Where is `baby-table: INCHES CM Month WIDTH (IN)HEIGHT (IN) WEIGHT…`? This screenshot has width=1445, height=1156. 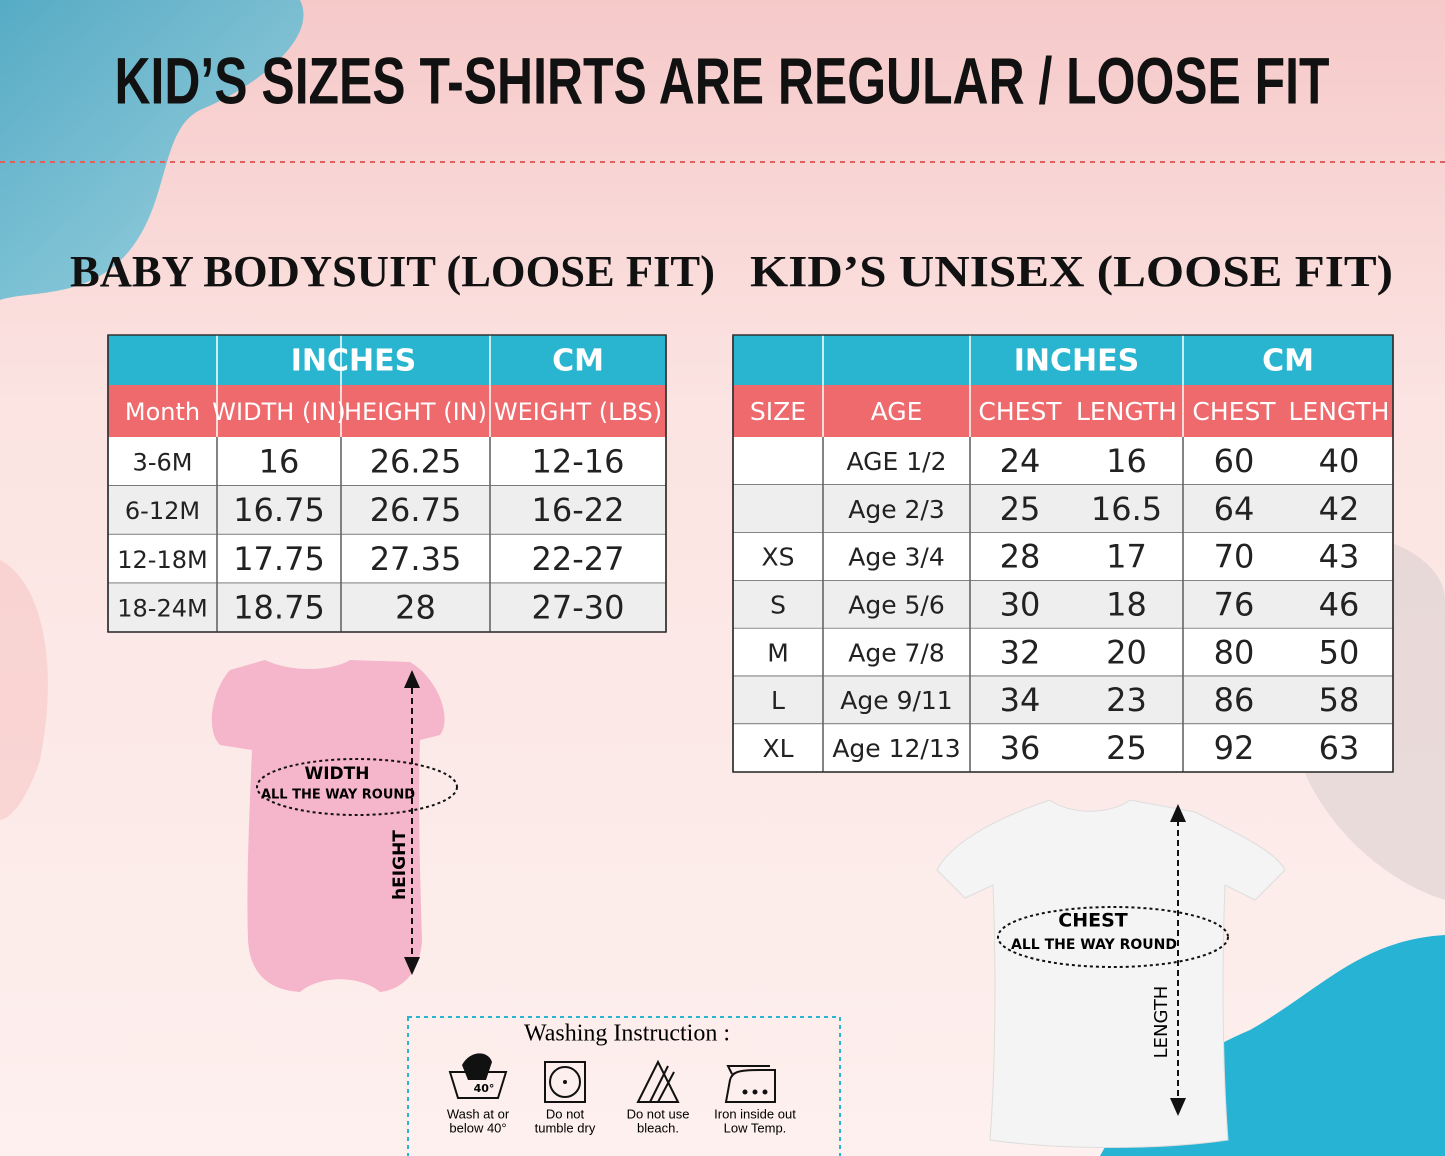 baby-table: INCHES CM Month WIDTH (IN)HEIGHT (IN) WEIGHT… is located at coordinates (387, 483).